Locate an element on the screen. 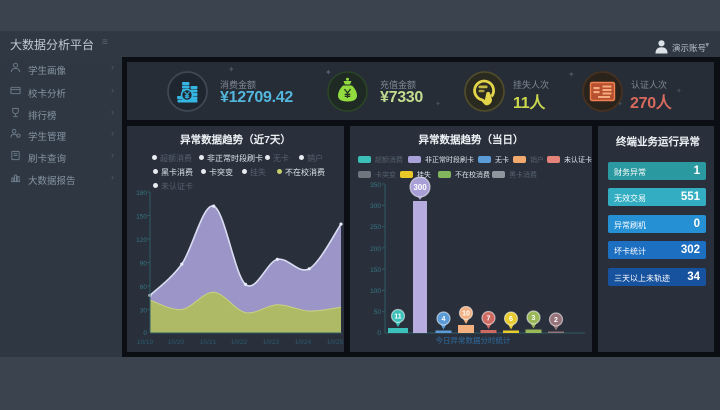  svg-text: 10/19 is located at coordinates (145, 342).